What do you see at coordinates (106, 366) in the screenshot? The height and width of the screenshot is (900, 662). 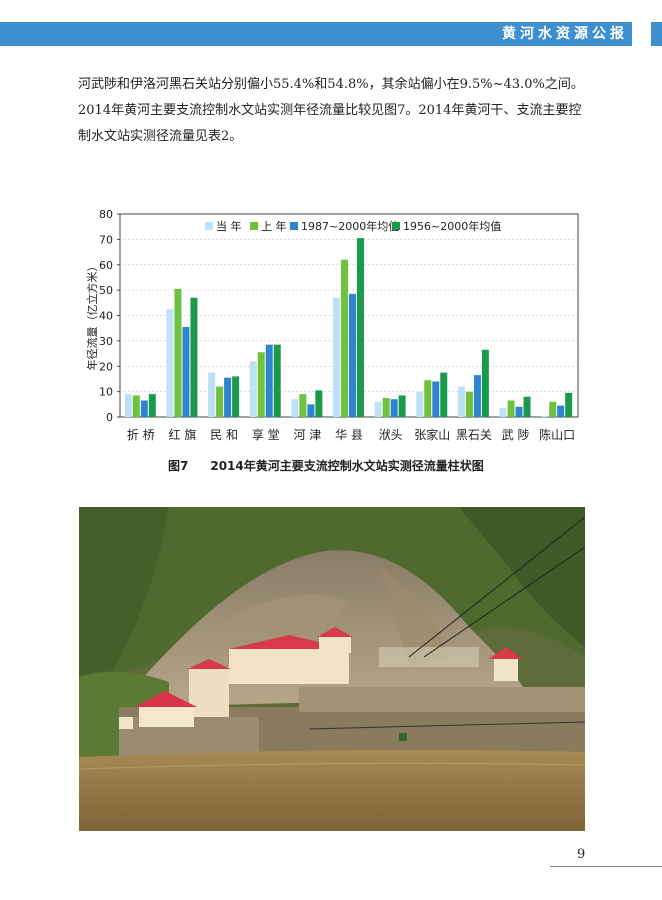 I see `y-tick-label: 20` at bounding box center [106, 366].